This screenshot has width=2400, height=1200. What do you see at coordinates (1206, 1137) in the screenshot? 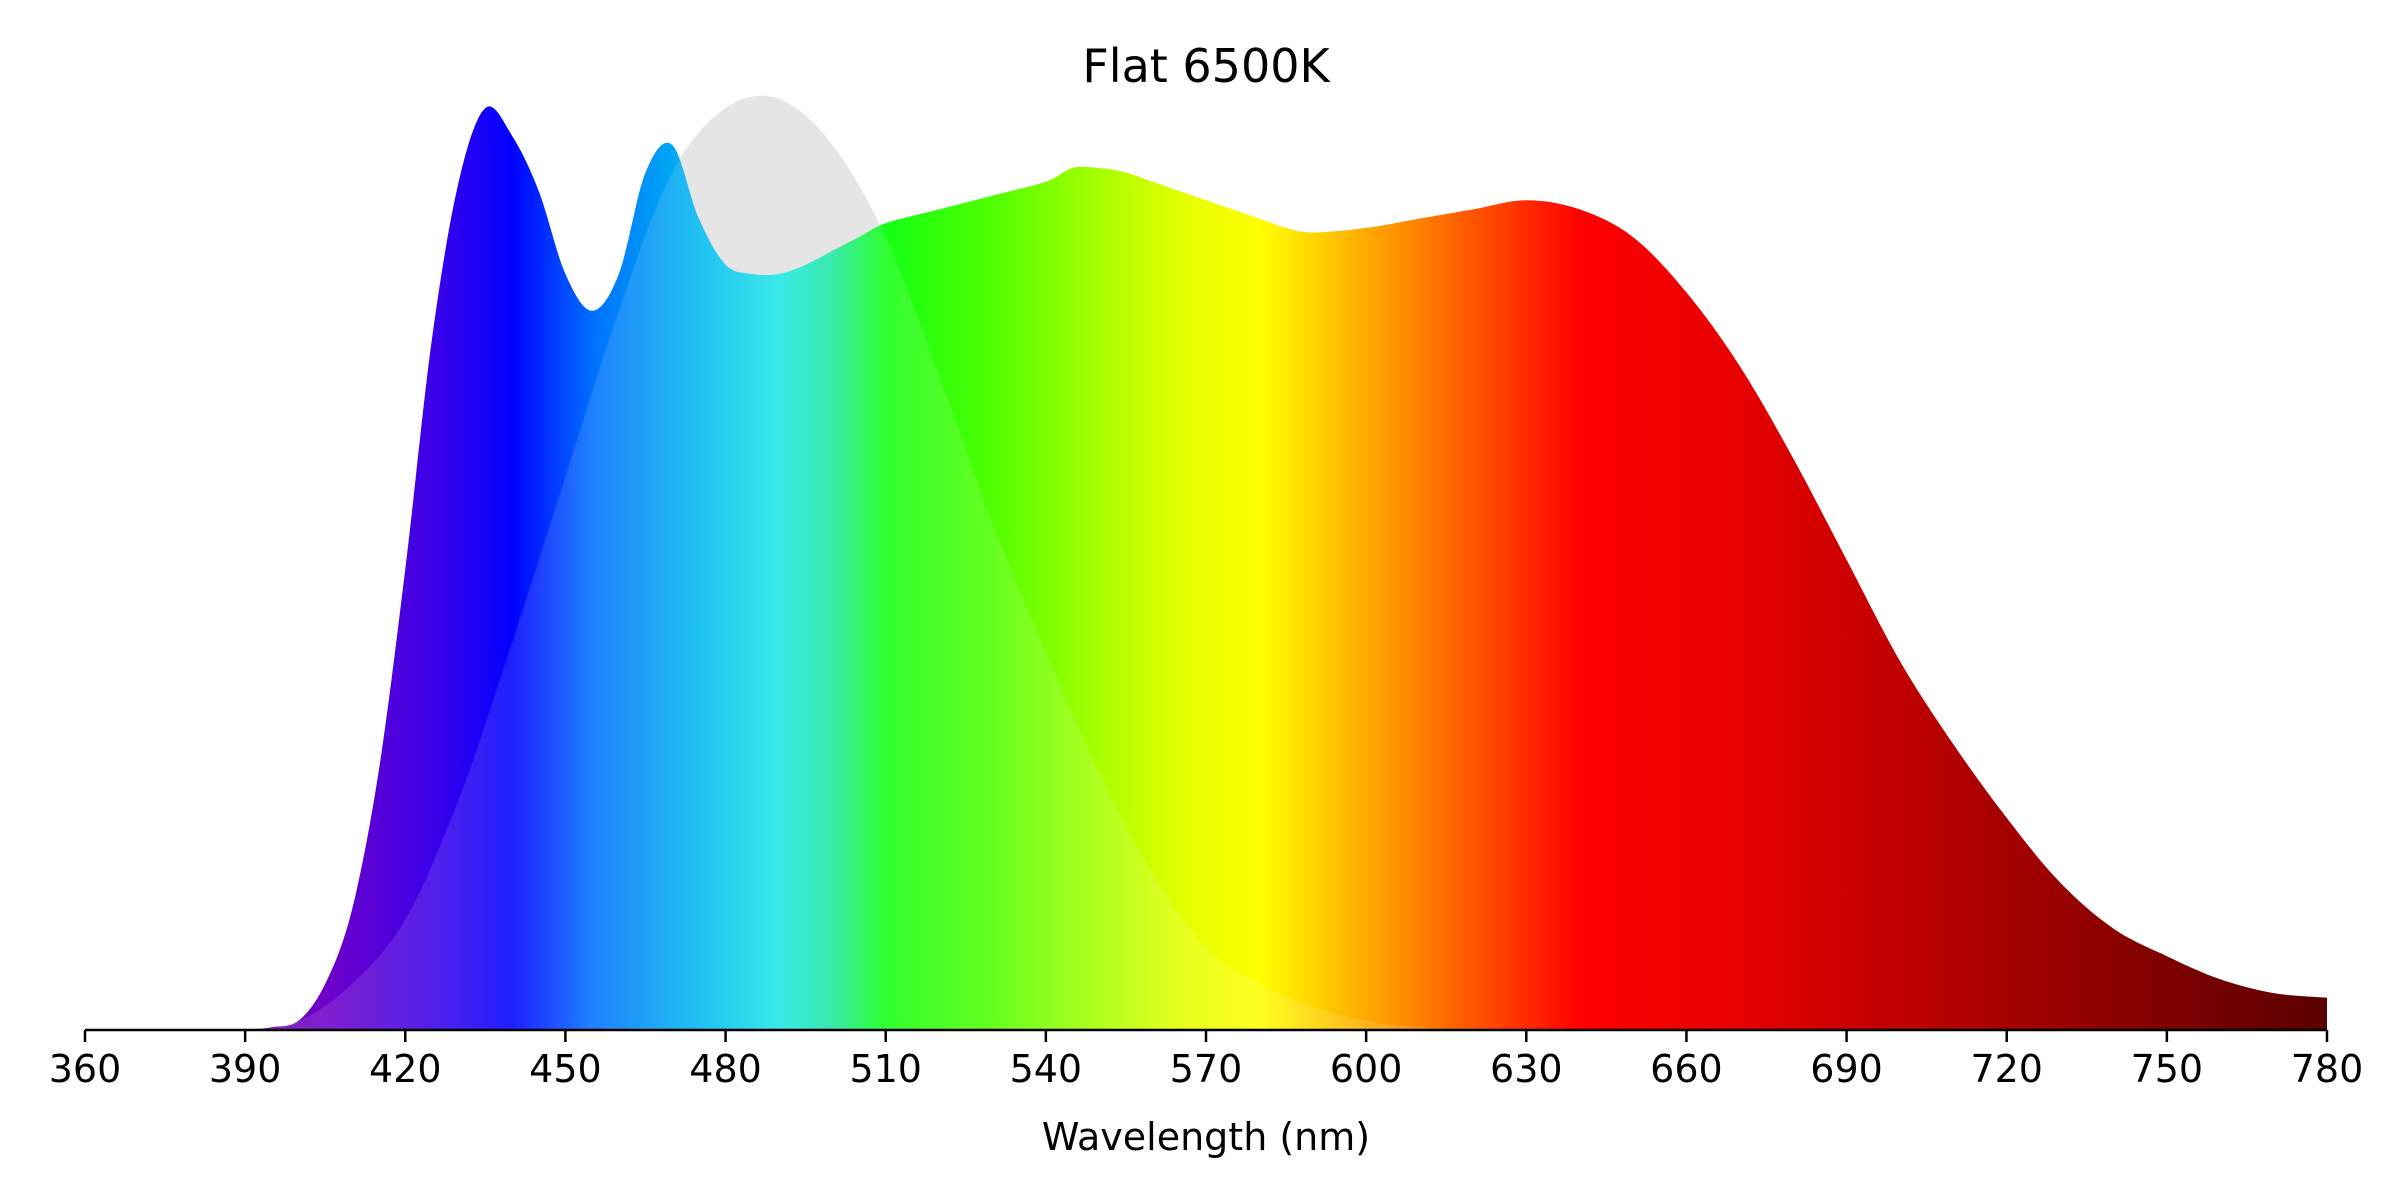
I see `x-axis-label: Wavelength (nm)` at bounding box center [1206, 1137].